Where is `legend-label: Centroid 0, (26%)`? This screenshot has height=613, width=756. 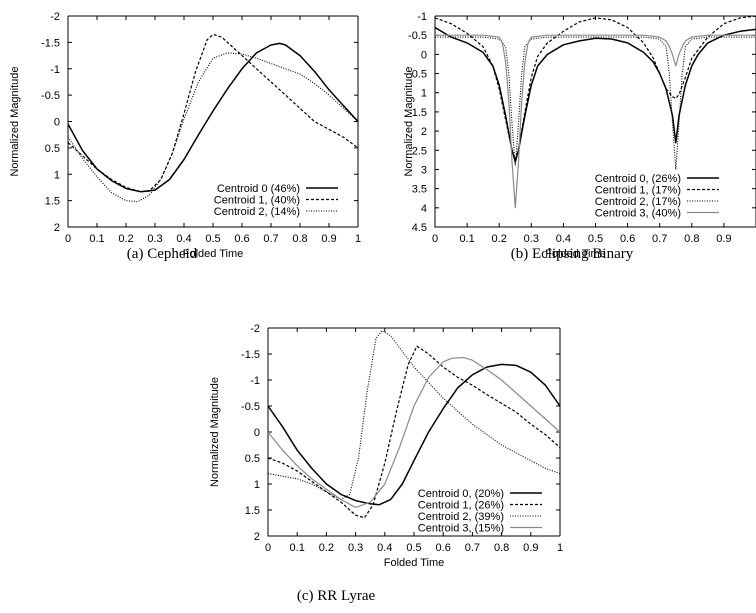
legend-label: Centroid 0, (26%) is located at coordinates (638, 179).